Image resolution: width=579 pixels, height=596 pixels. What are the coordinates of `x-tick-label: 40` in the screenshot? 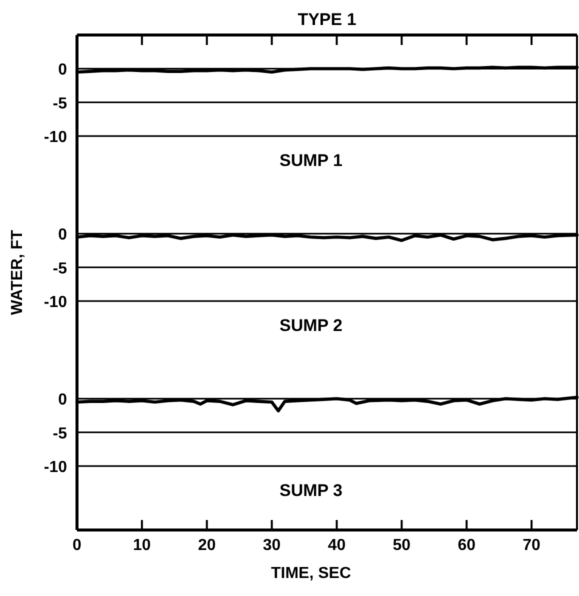 It's located at (337, 545).